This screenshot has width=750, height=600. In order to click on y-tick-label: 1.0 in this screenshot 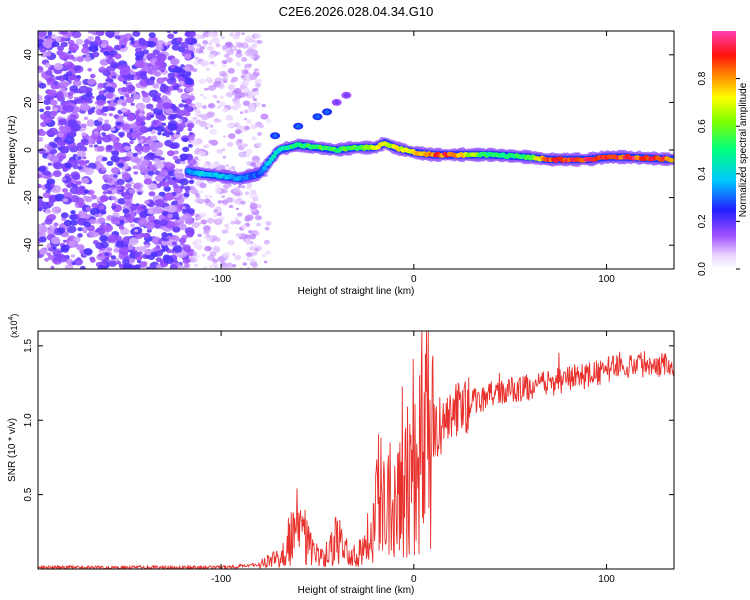, I will do `click(28, 420)`.